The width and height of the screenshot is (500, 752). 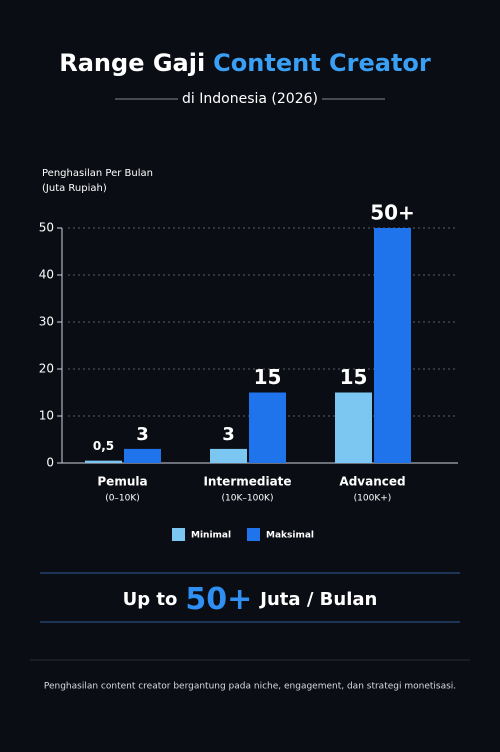 What do you see at coordinates (46, 228) in the screenshot?
I see `y-tick-label: 50` at bounding box center [46, 228].